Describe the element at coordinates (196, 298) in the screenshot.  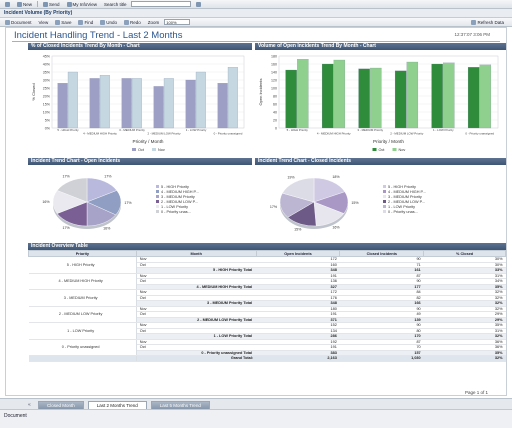
I see `month-cell: Oct` at that location.